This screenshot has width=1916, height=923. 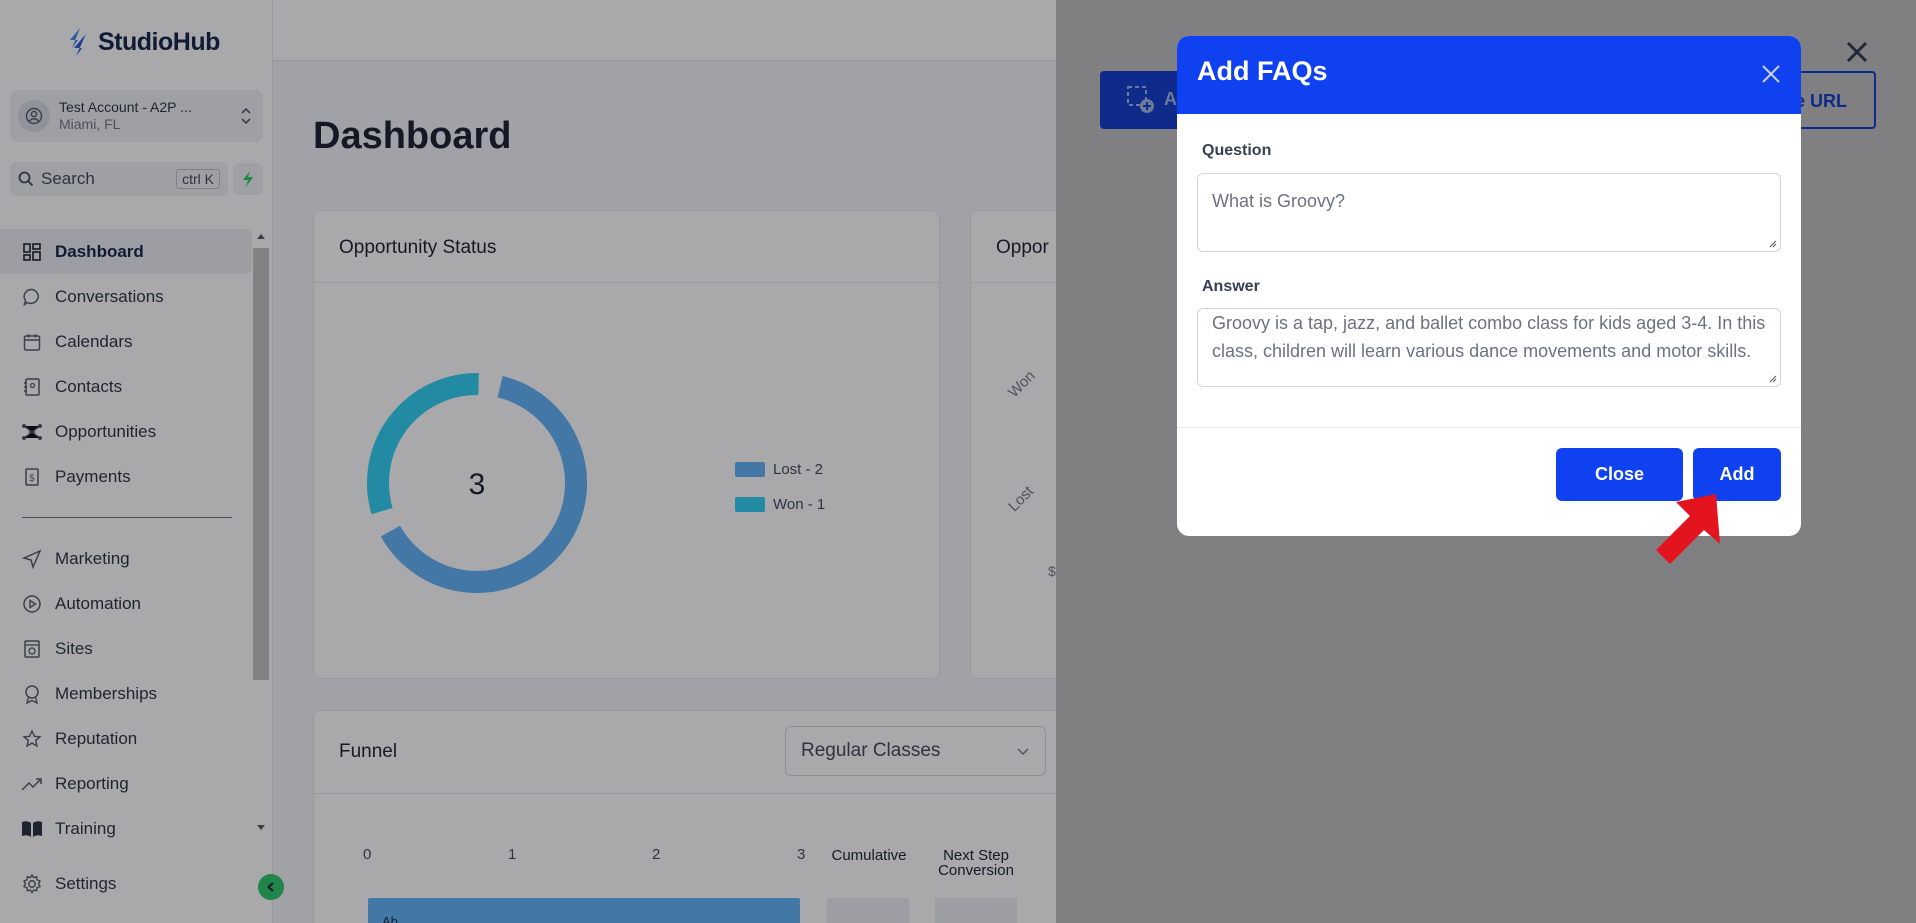 I want to click on sidebar-item-label: Sites, so click(x=74, y=648).